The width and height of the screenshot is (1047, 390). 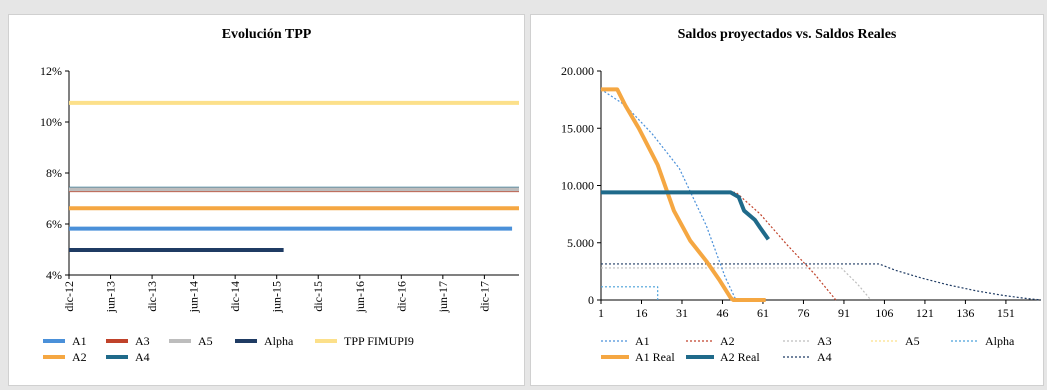 What do you see at coordinates (443, 297) in the screenshot?
I see `x-tick-label: jun-17` at bounding box center [443, 297].